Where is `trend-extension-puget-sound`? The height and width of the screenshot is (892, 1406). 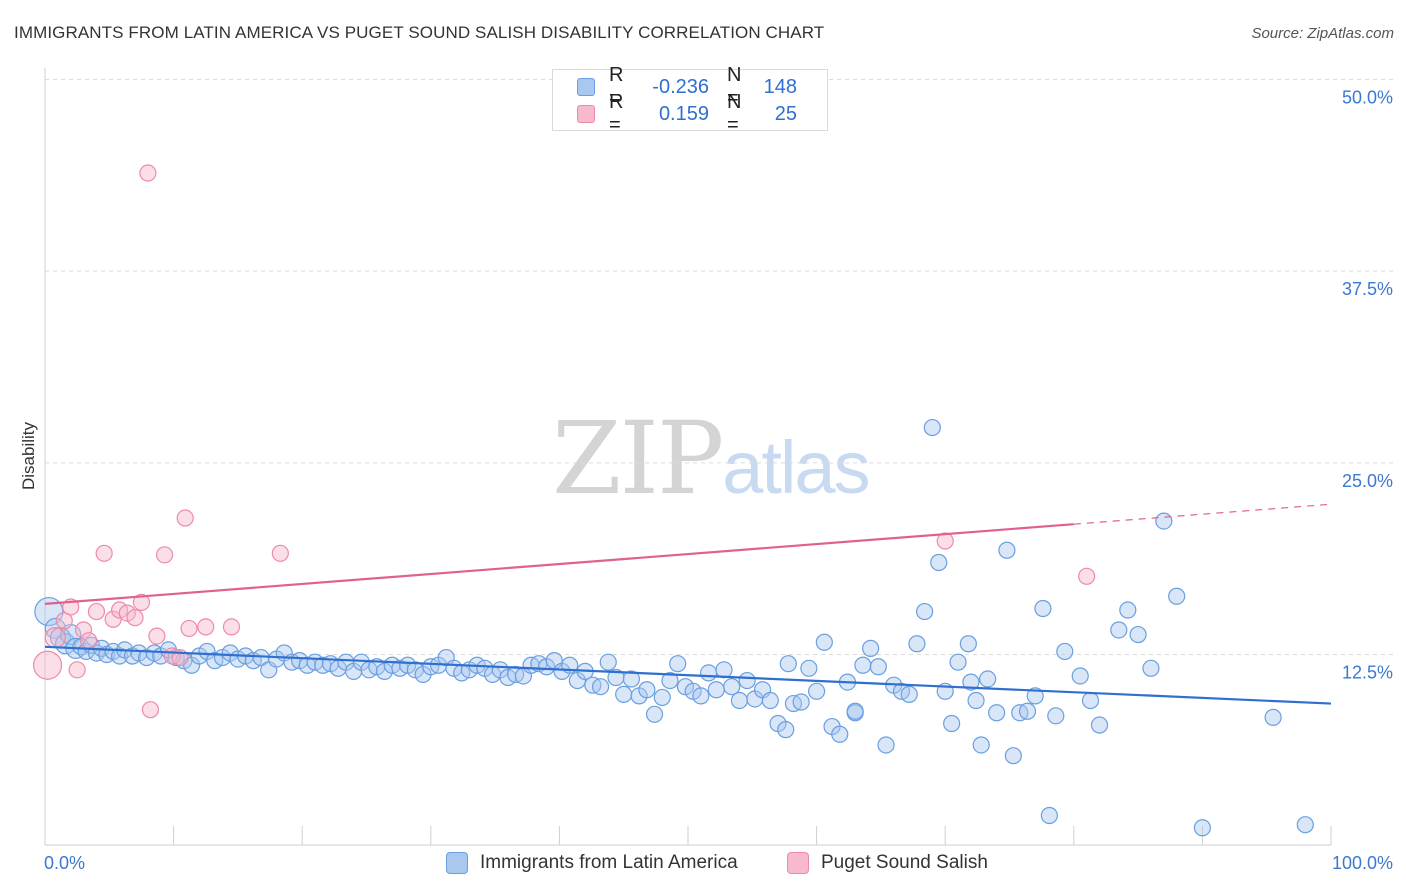
trend-extension-puget-sound is located at coordinates (1202, 514).